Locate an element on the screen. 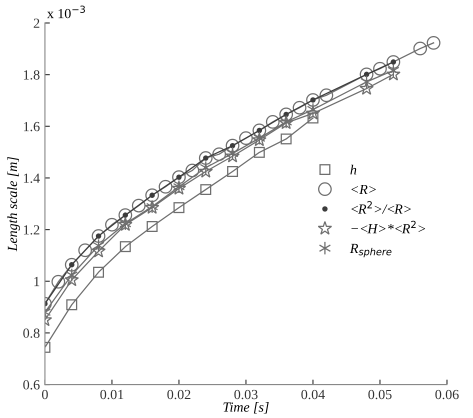  x-tick-label: 0.02 is located at coordinates (178, 395).